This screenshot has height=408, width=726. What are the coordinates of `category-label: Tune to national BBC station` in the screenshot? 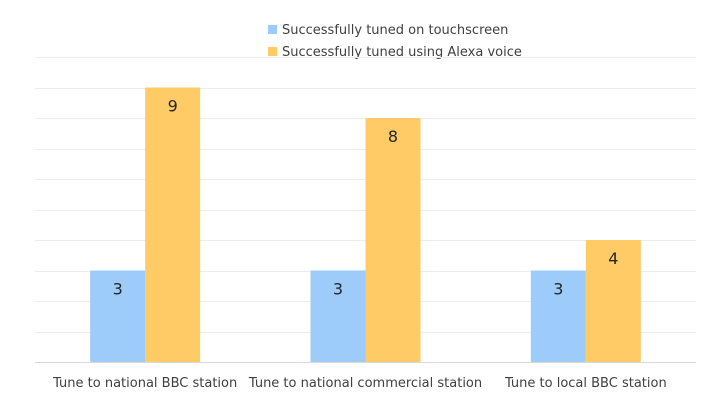 It's located at (144, 383).